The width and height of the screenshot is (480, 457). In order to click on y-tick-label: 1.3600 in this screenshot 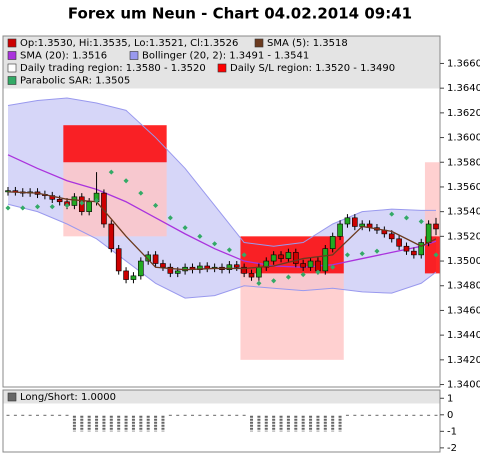, I will do `click(463, 138)`.